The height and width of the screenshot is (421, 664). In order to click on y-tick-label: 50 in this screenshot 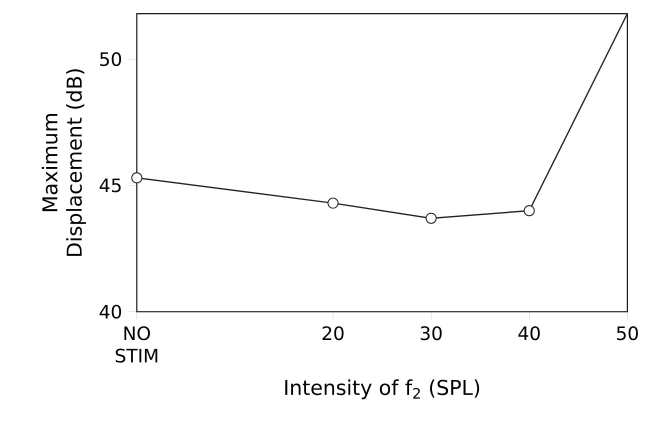, I will do `click(111, 59)`.